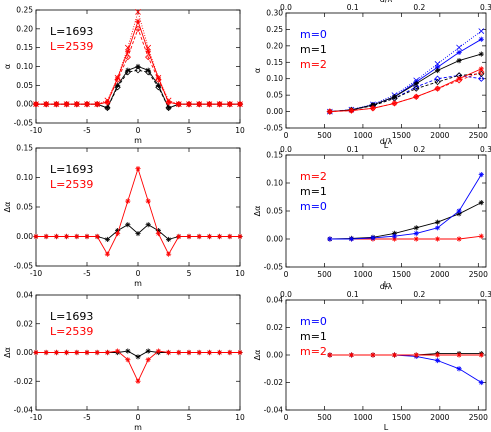 The height and width of the screenshot is (432, 491). Describe the element at coordinates (24, 10) in the screenshot. I see `y-tick-label: 0.25` at that location.